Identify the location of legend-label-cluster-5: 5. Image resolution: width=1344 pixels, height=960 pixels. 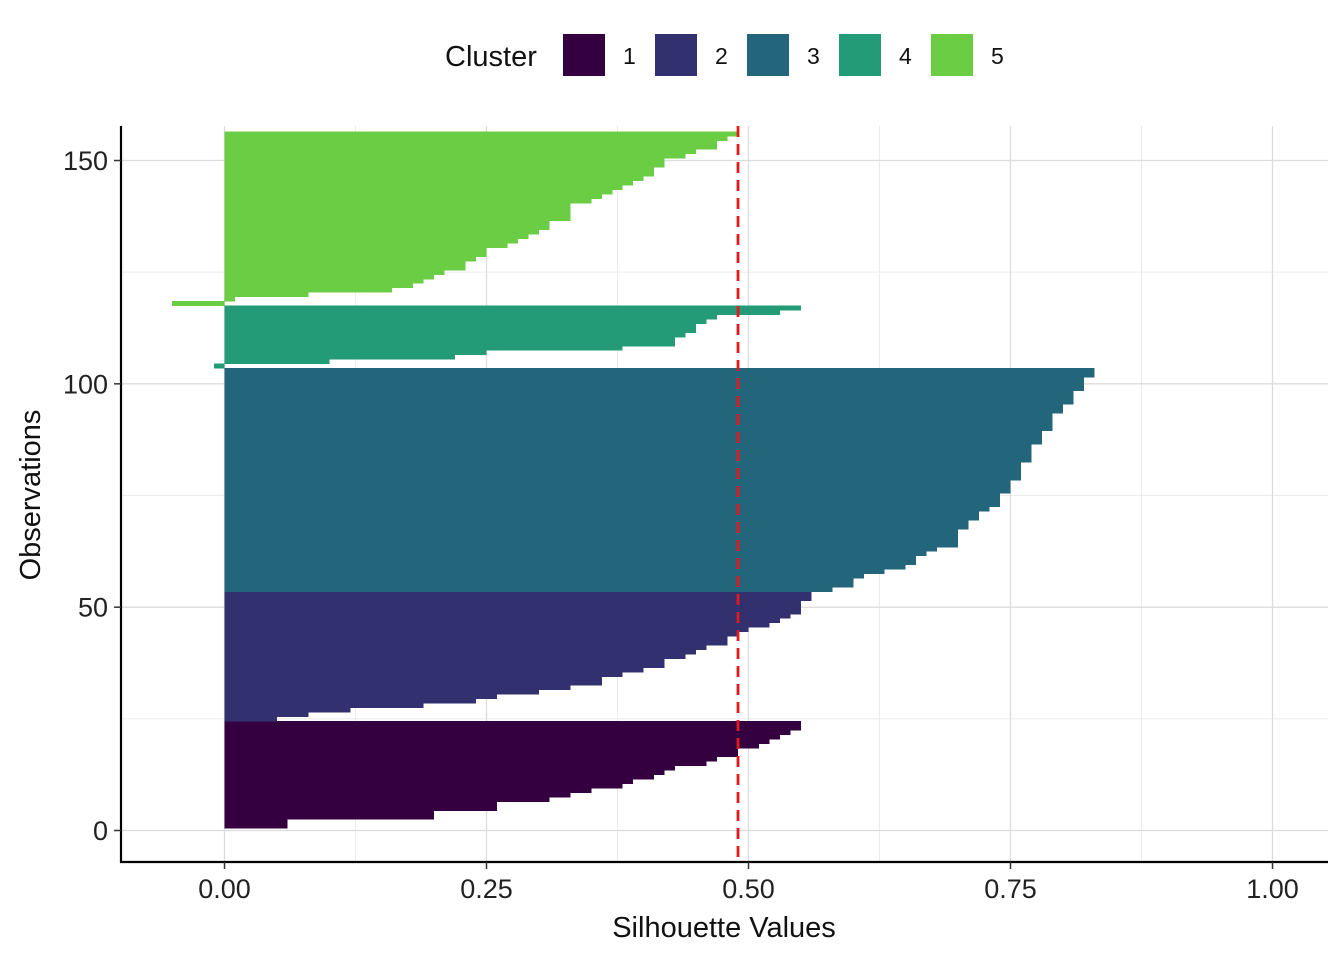
(997, 56).